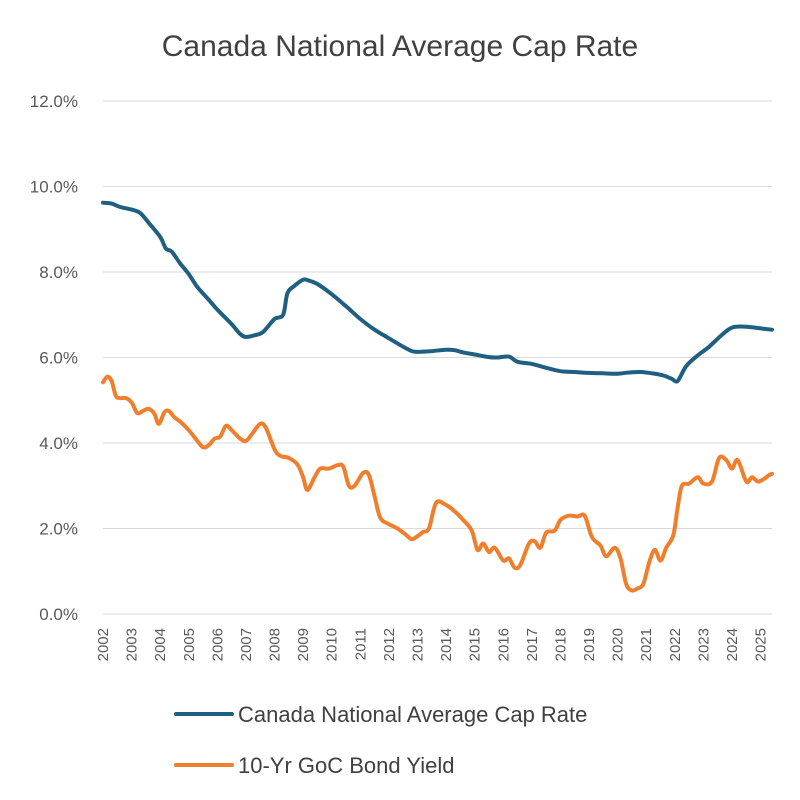 The width and height of the screenshot is (800, 800). I want to click on x-tick-label: 2022, so click(675, 644).